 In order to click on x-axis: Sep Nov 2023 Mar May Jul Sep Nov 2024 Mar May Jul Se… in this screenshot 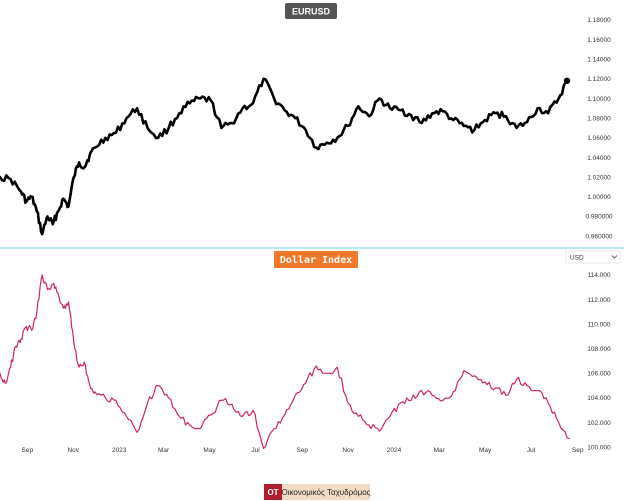, I will do `click(303, 450)`.